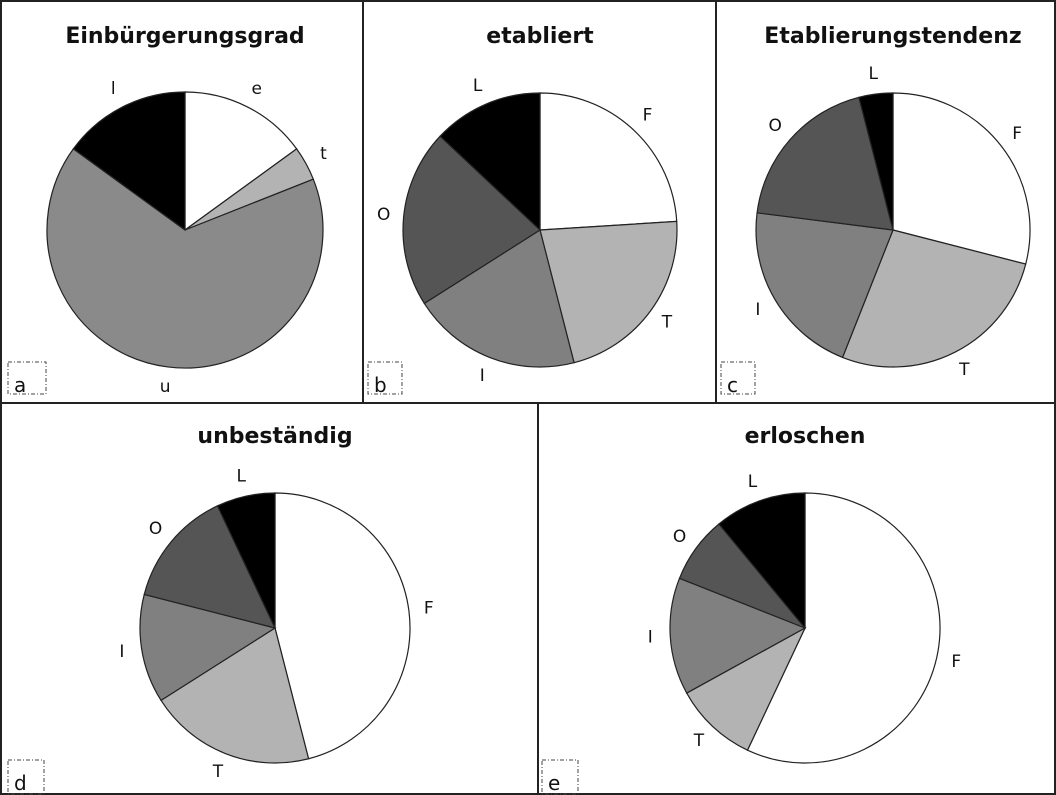 This screenshot has width=1056, height=795. I want to click on slice-label-e: e, so click(256, 89).